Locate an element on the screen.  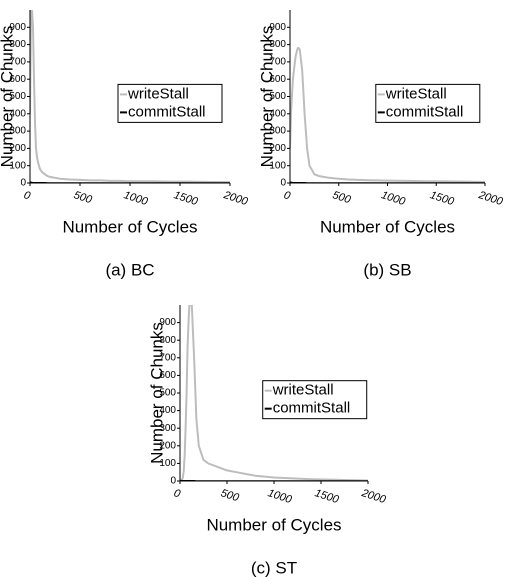
caption: (a) BC is located at coordinates (129, 269).